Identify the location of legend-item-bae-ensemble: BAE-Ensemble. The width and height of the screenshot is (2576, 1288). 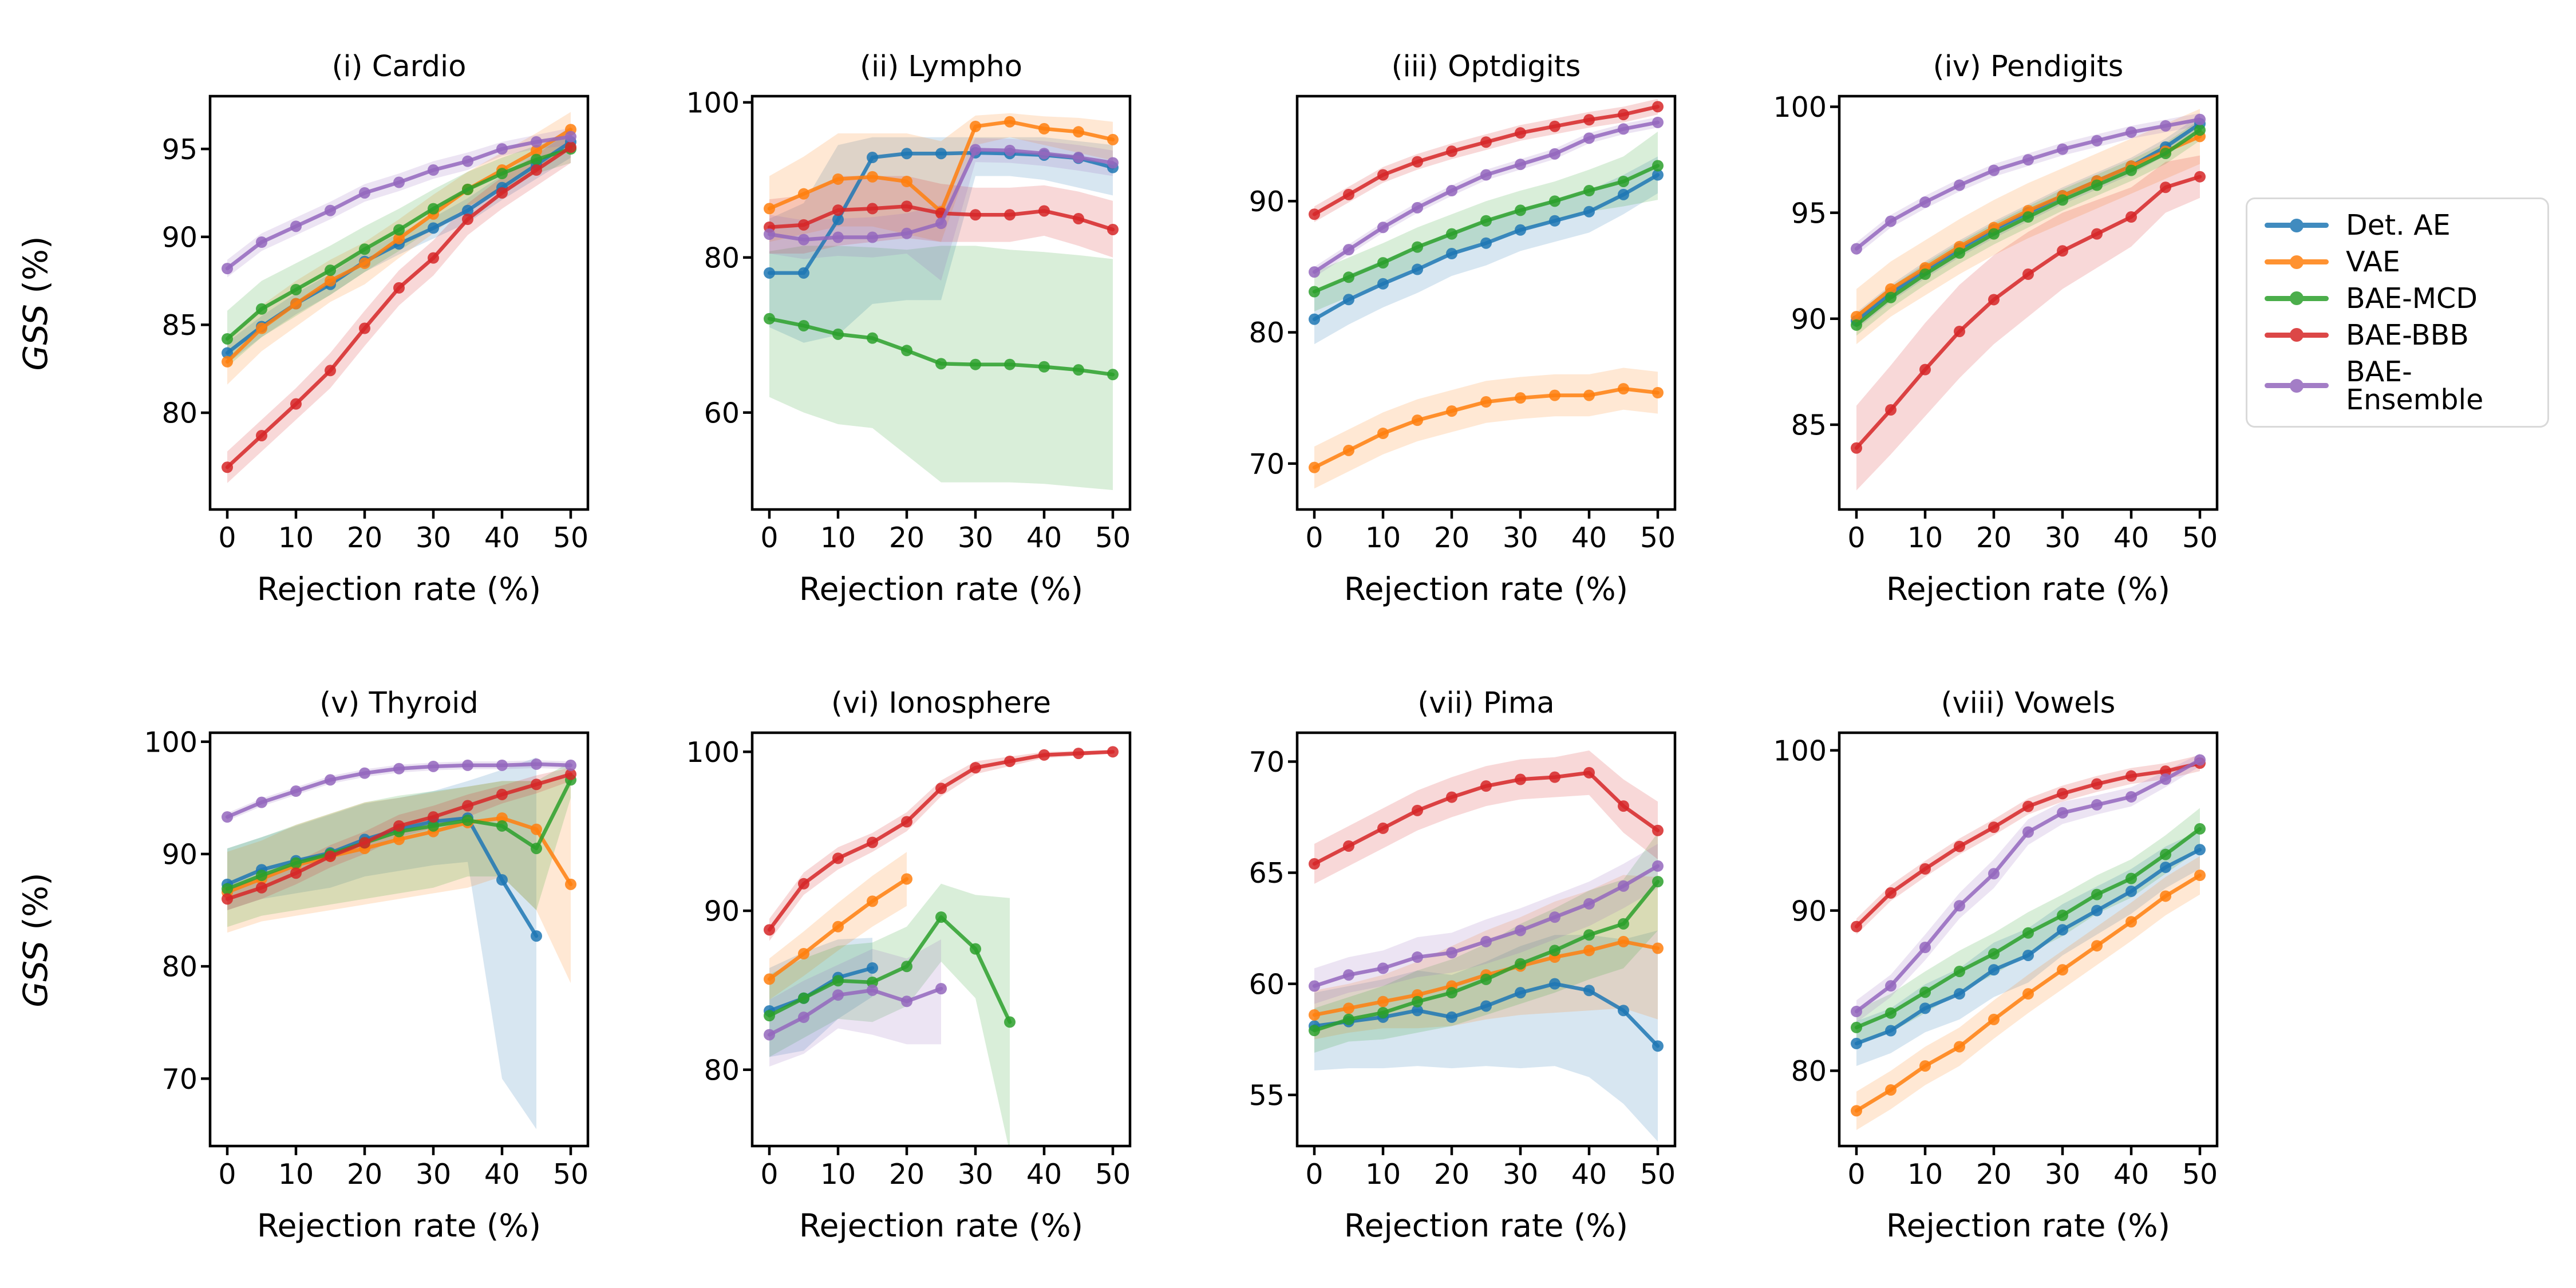
(2397, 386).